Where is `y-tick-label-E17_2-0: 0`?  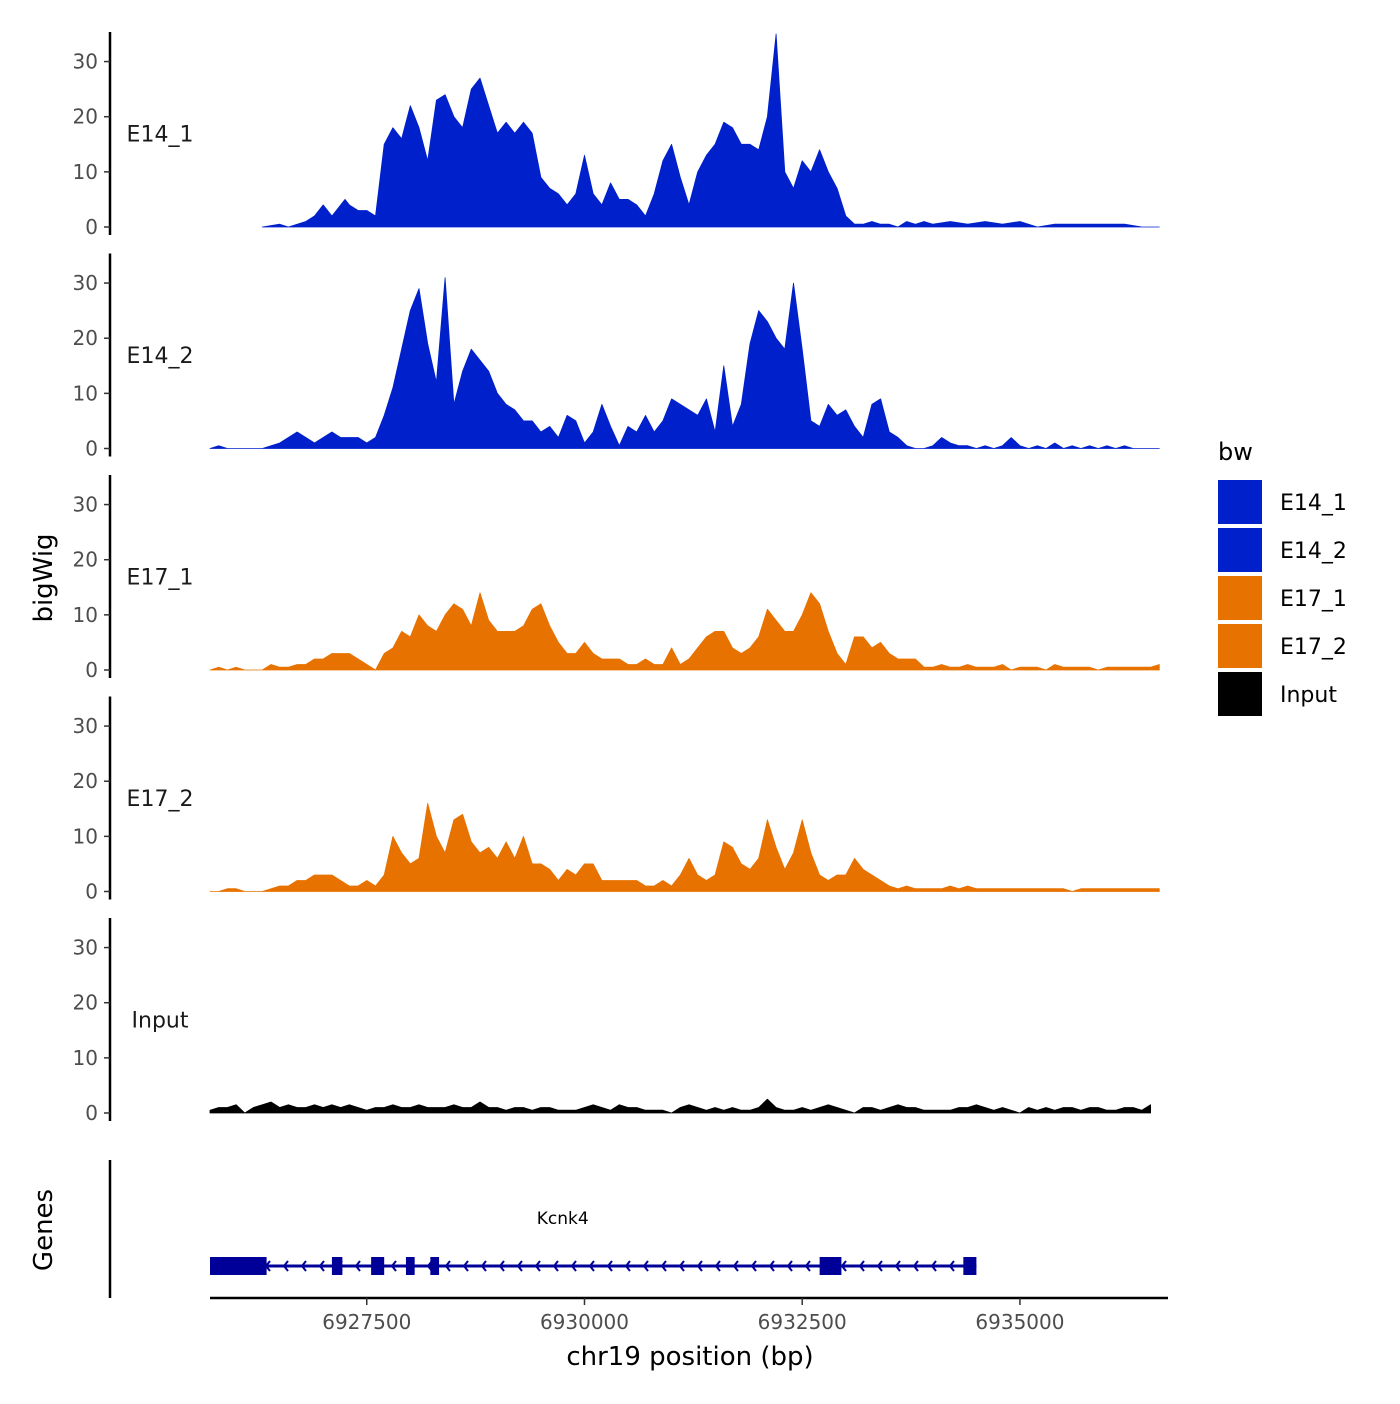 y-tick-label-E17_2-0: 0 is located at coordinates (91, 892).